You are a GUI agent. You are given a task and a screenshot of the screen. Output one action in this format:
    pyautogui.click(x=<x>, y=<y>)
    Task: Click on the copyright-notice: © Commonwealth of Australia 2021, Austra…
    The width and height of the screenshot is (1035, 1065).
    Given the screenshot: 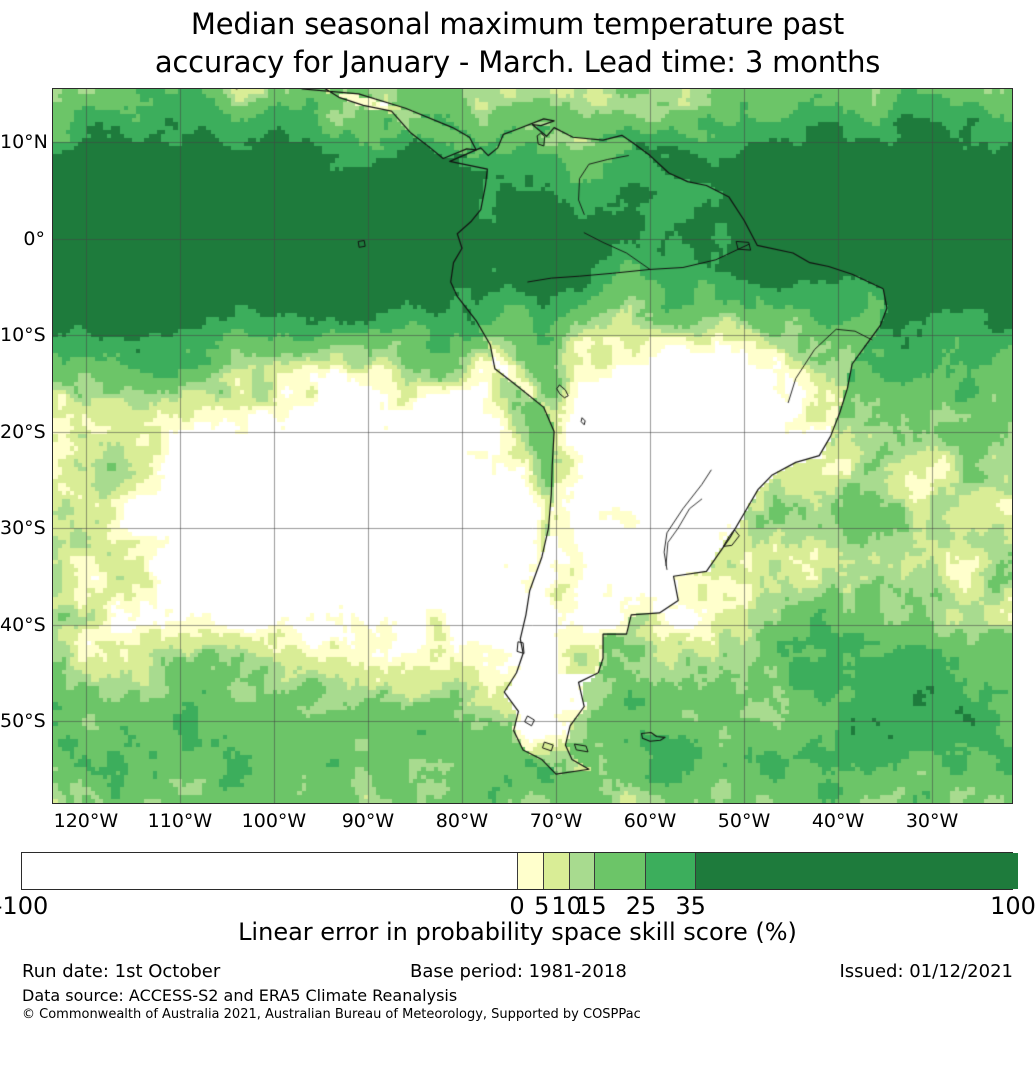 What is the action you would take?
    pyautogui.click(x=331, y=1014)
    